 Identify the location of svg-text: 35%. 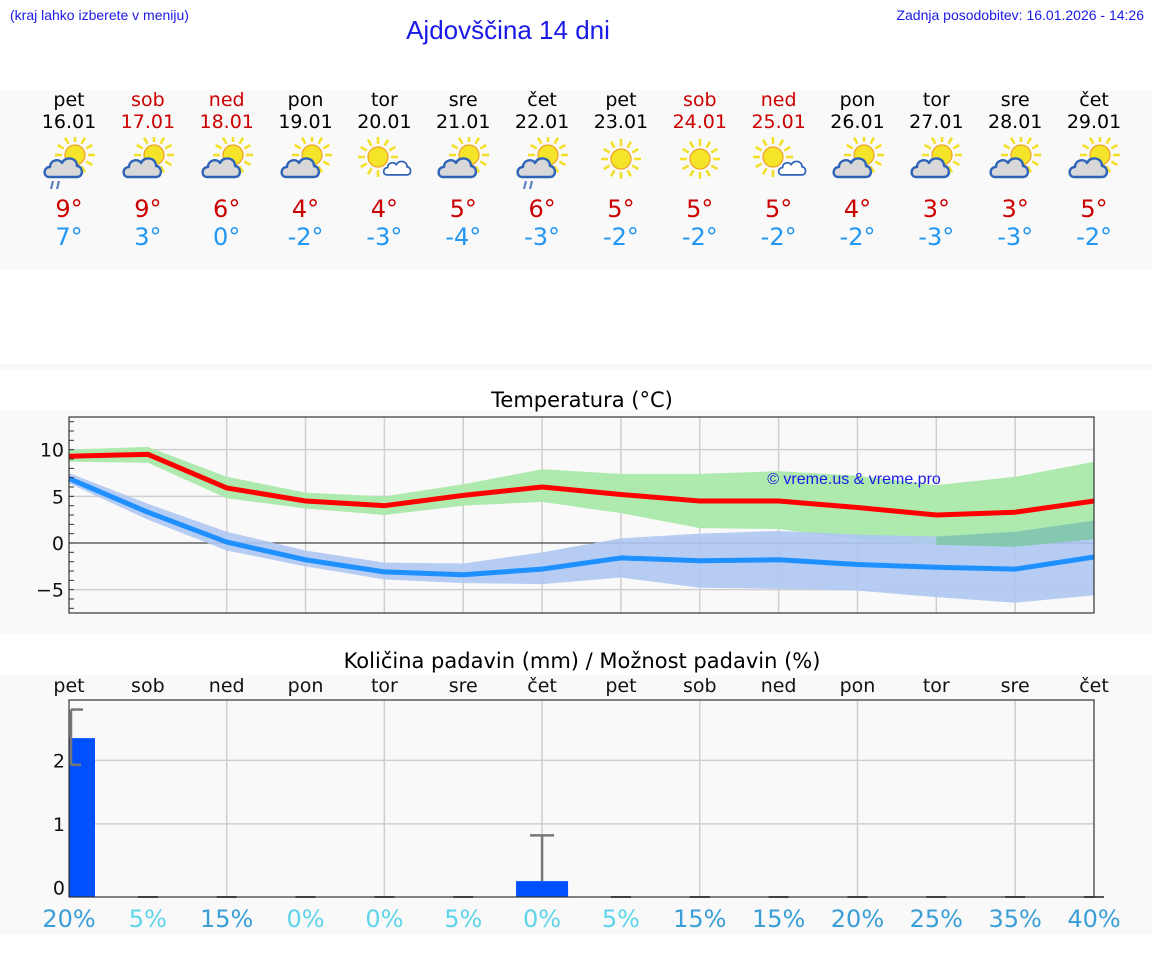
(1014, 919).